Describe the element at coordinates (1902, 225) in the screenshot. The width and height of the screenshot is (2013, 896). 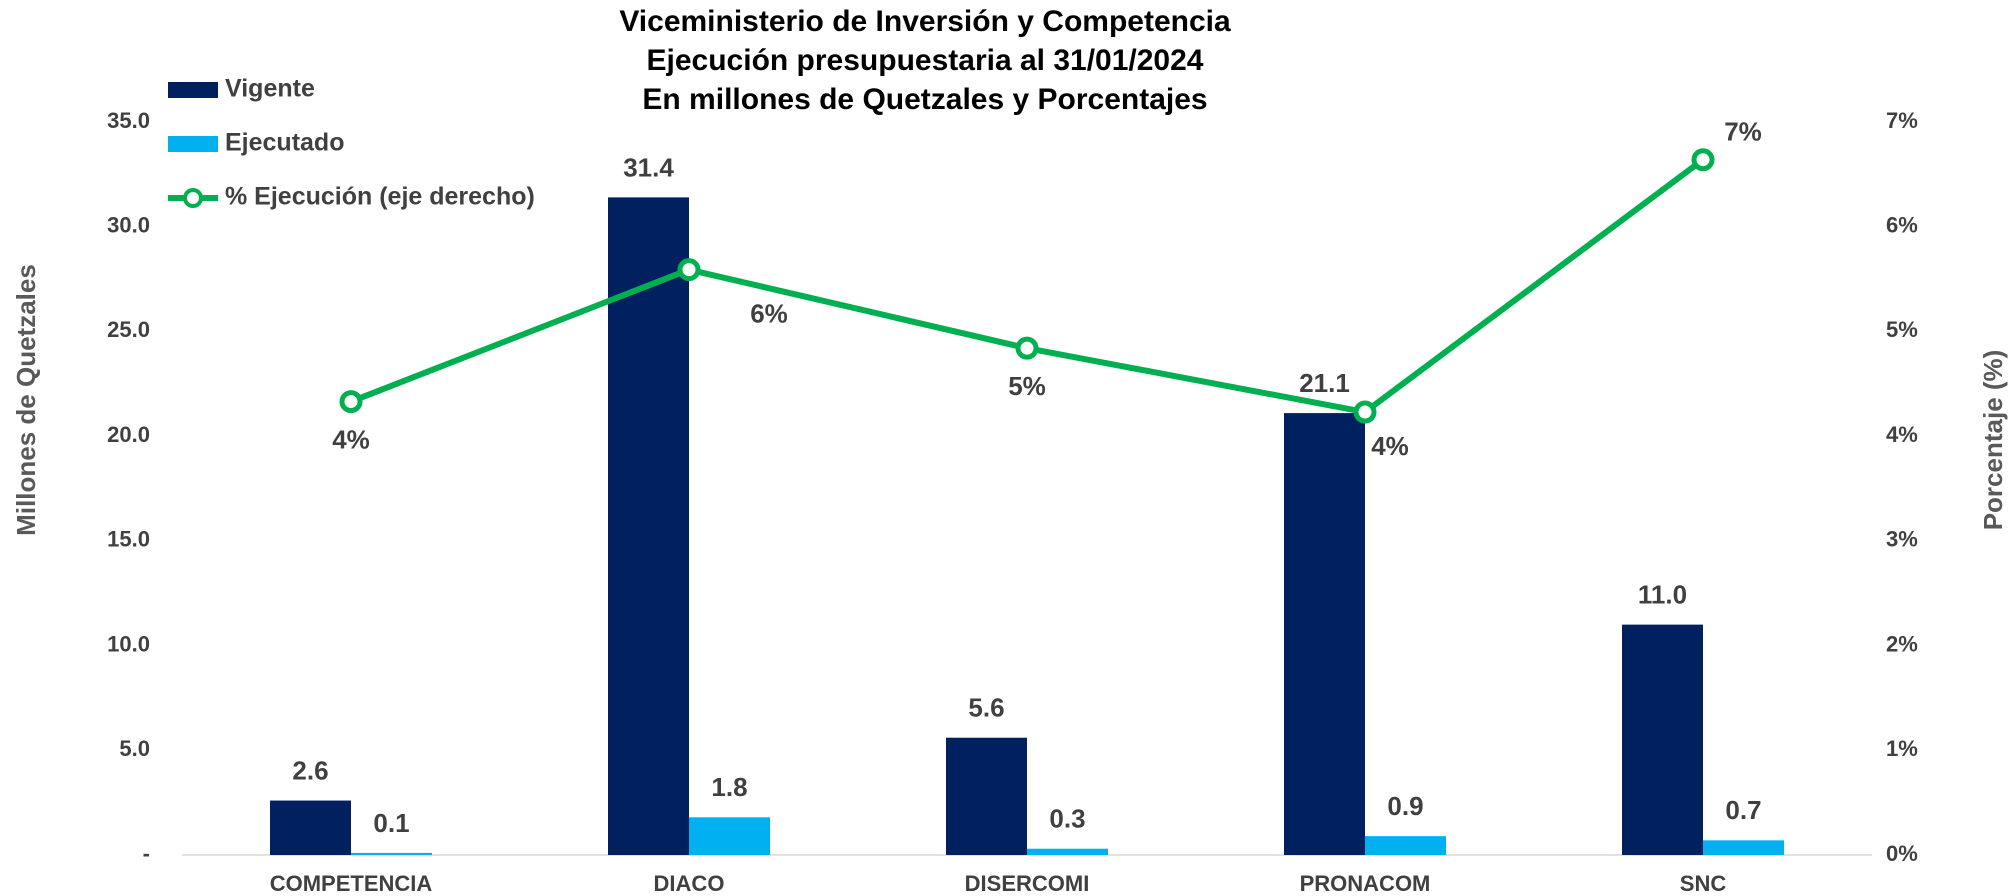
I see `y2-tick-label: 6%` at that location.